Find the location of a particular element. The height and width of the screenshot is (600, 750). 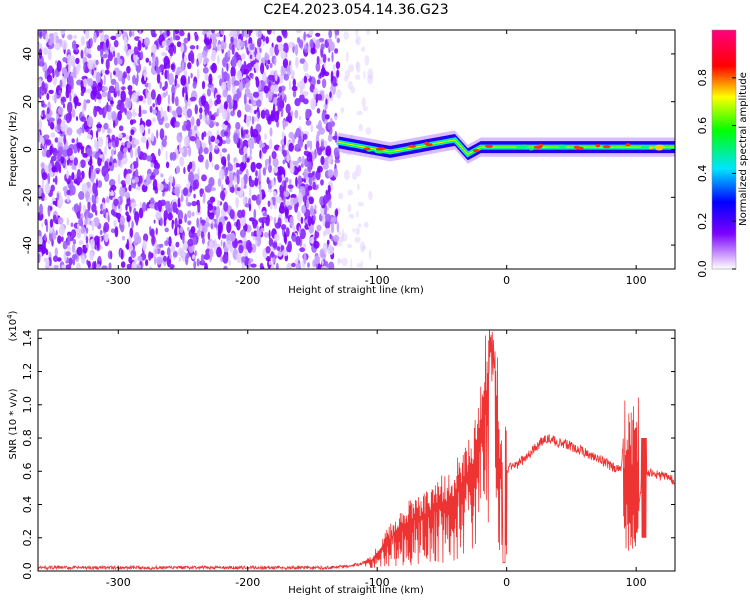

colorbar-tick-label: 0.2 is located at coordinates (702, 221).